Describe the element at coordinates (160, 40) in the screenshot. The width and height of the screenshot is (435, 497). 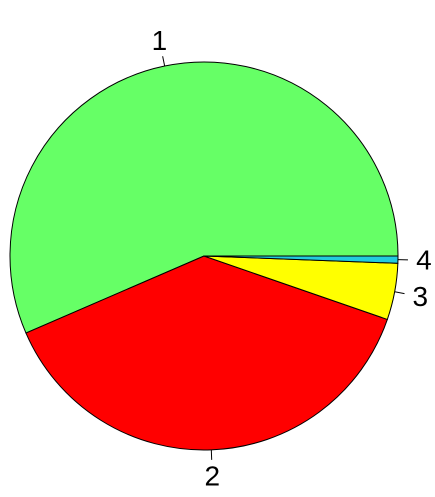
I see `slice-label-1: 1` at that location.